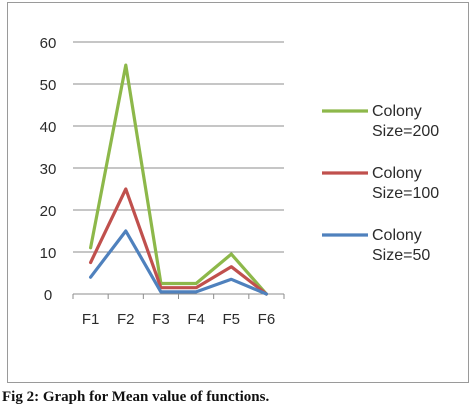 The width and height of the screenshot is (474, 409). I want to click on x-tick-label: F4, so click(196, 319).